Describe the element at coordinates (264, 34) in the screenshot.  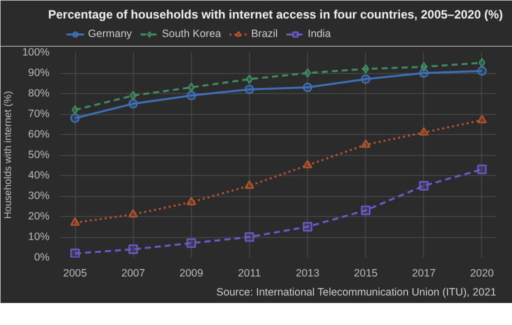
I see `legend-label: Brazil` at that location.